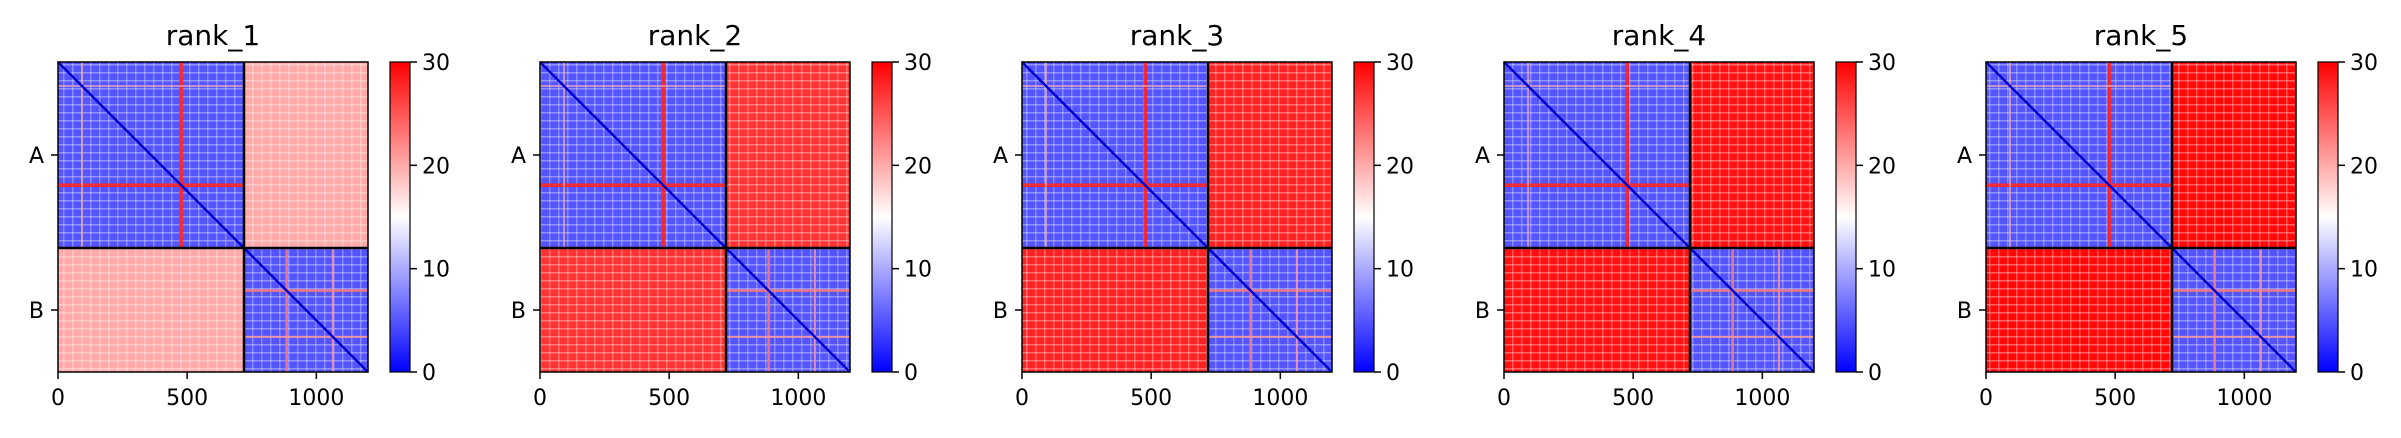  What do you see at coordinates (2141, 35) in the screenshot?
I see `panel-title: rank_5` at bounding box center [2141, 35].